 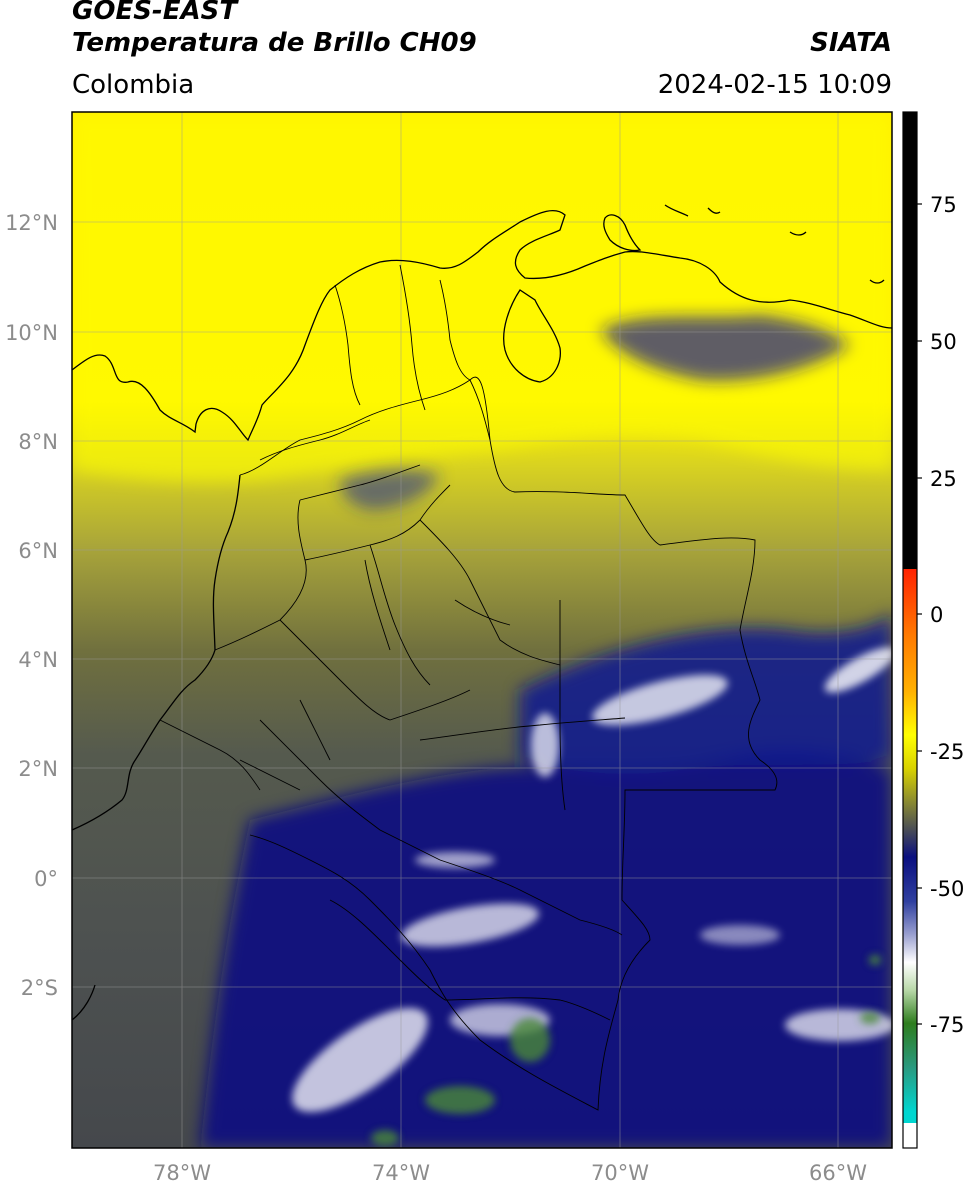 I want to click on colorbar-tick-minus25: -25, so click(x=947, y=752).